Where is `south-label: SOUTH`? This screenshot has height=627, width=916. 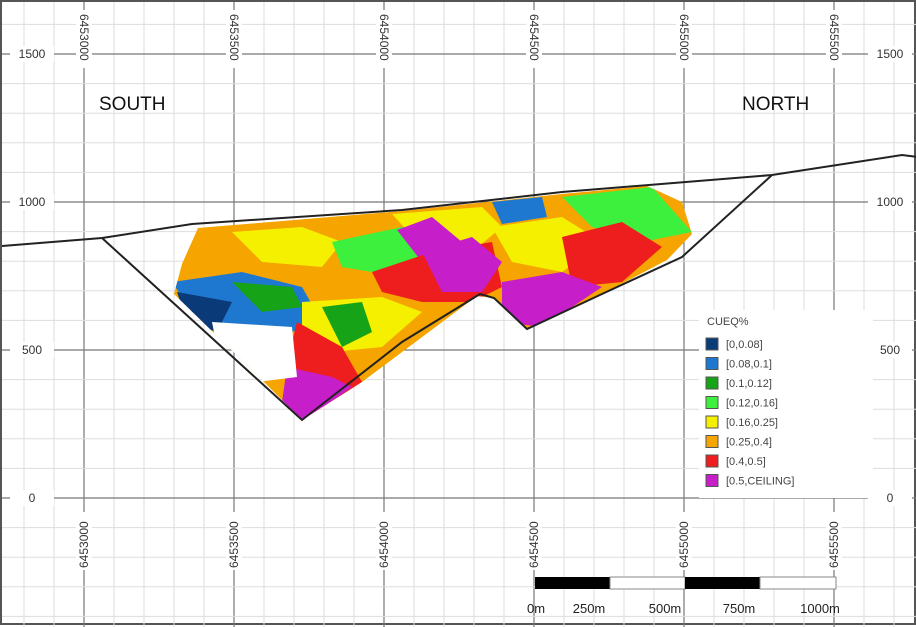
south-label: SOUTH is located at coordinates (132, 104).